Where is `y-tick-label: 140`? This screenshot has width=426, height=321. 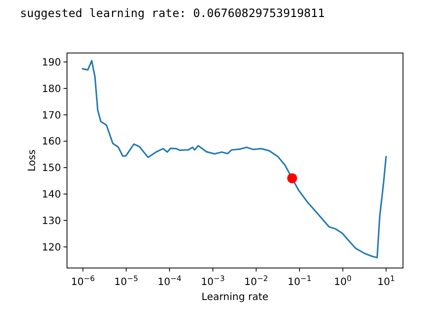 y-tick-label: 140 is located at coordinates (51, 195).